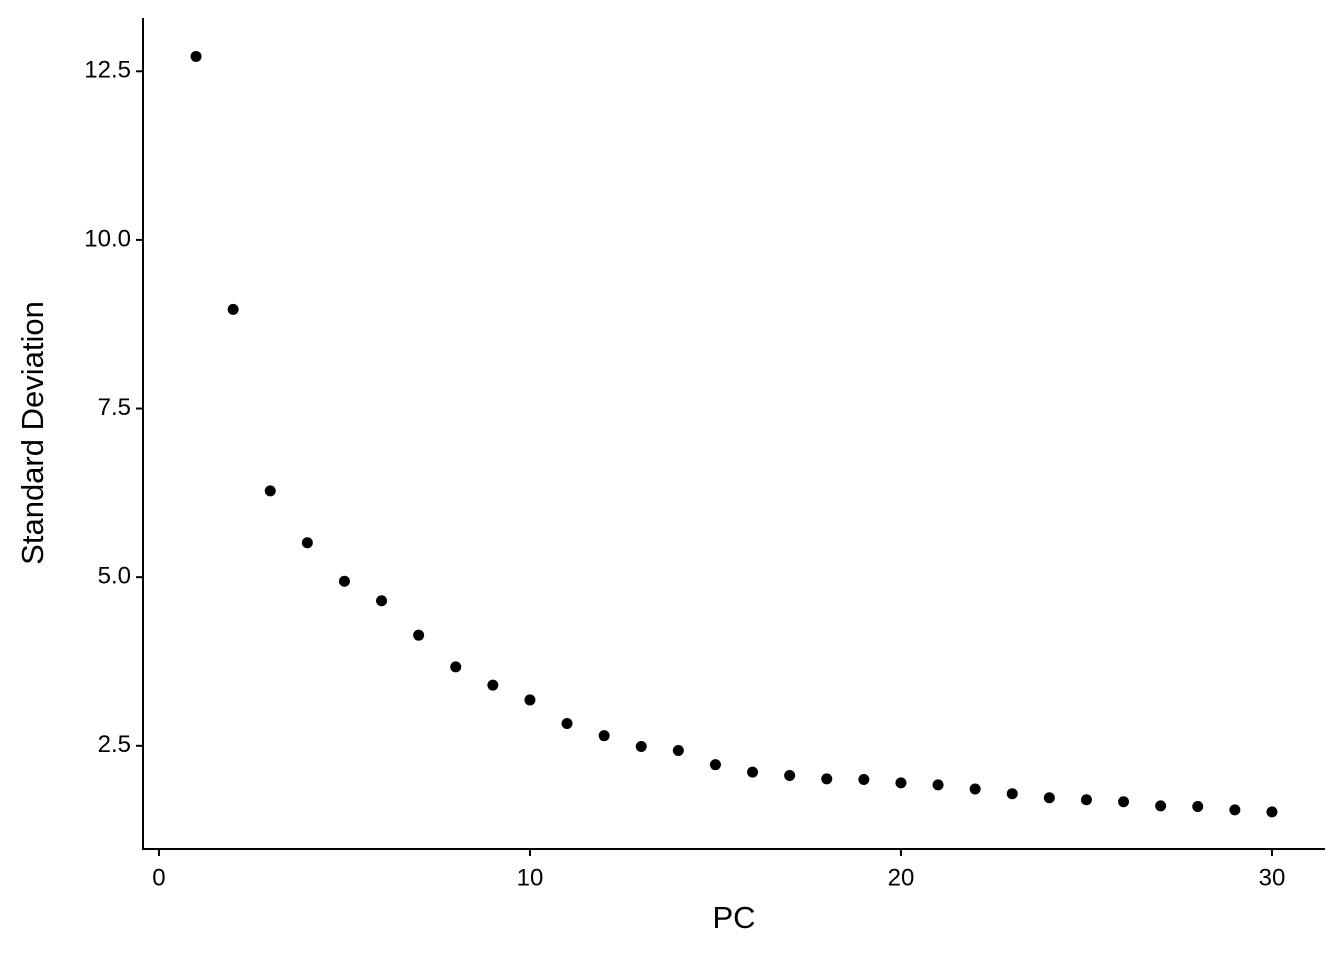 This screenshot has width=1344, height=960. I want to click on x-tick-label: 20, so click(901, 877).